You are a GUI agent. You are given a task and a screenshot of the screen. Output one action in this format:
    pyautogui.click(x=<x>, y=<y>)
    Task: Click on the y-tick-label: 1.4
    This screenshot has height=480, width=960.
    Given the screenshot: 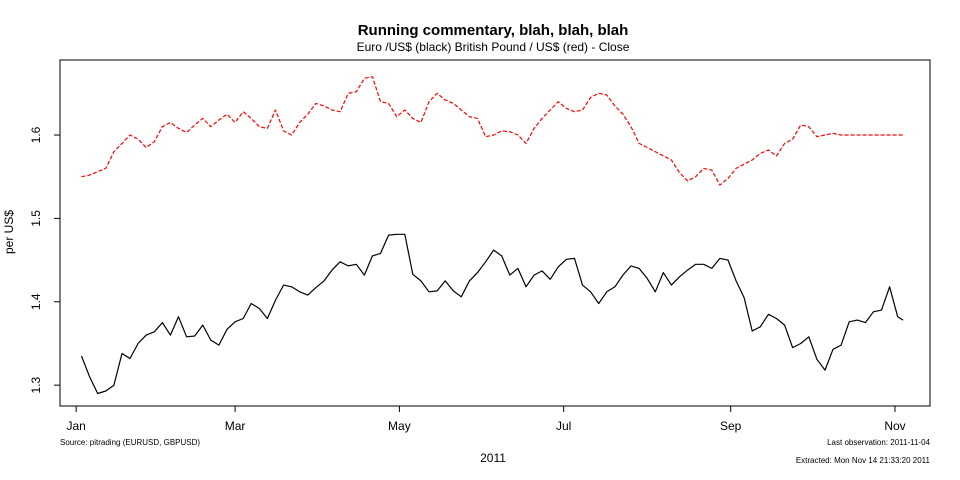 What is the action you would take?
    pyautogui.click(x=36, y=301)
    